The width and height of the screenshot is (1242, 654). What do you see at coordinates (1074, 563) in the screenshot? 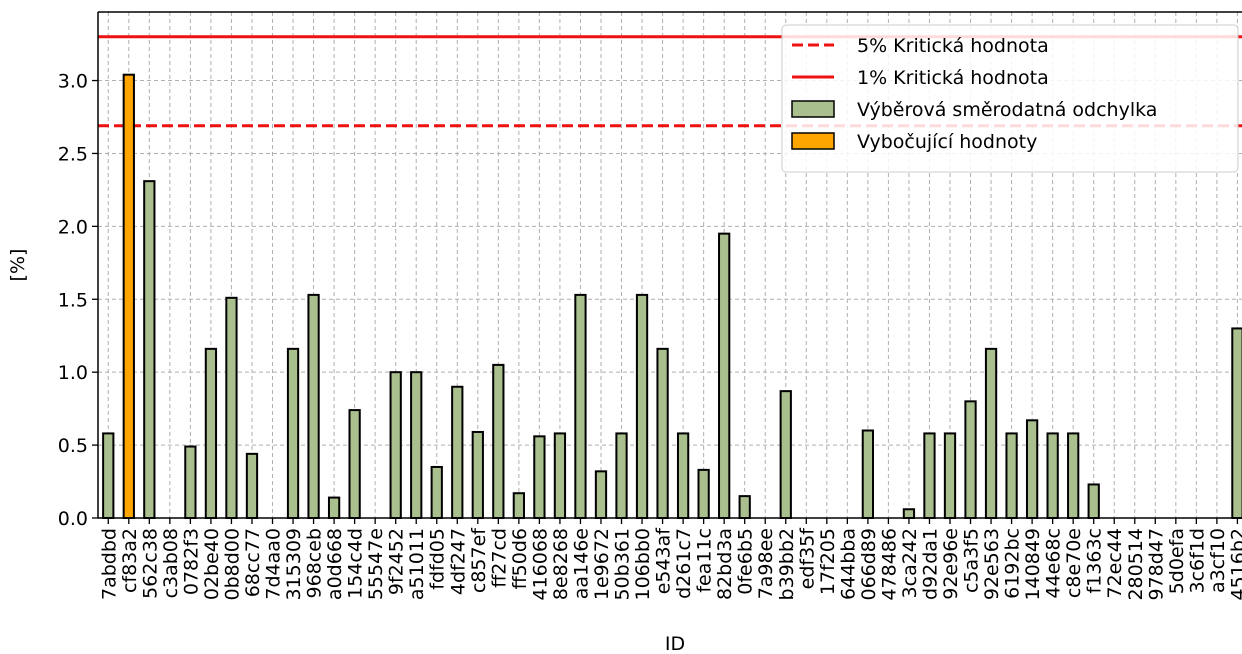
I see `x-tick-label: c8e70e` at bounding box center [1074, 563].